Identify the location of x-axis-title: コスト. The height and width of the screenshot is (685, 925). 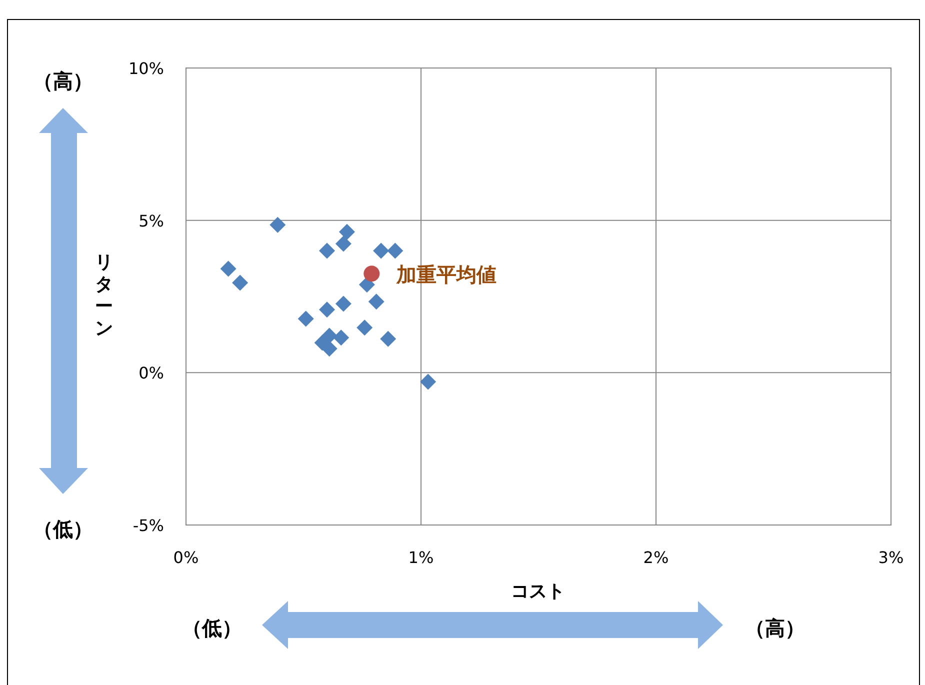
(538, 591).